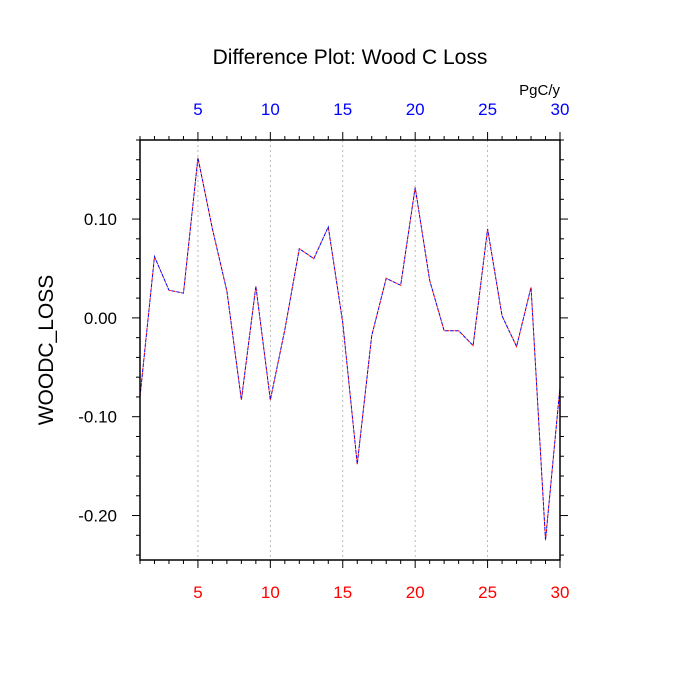 The image size is (700, 700). Describe the element at coordinates (342, 109) in the screenshot. I see `x-tick-label-top: 15` at that location.